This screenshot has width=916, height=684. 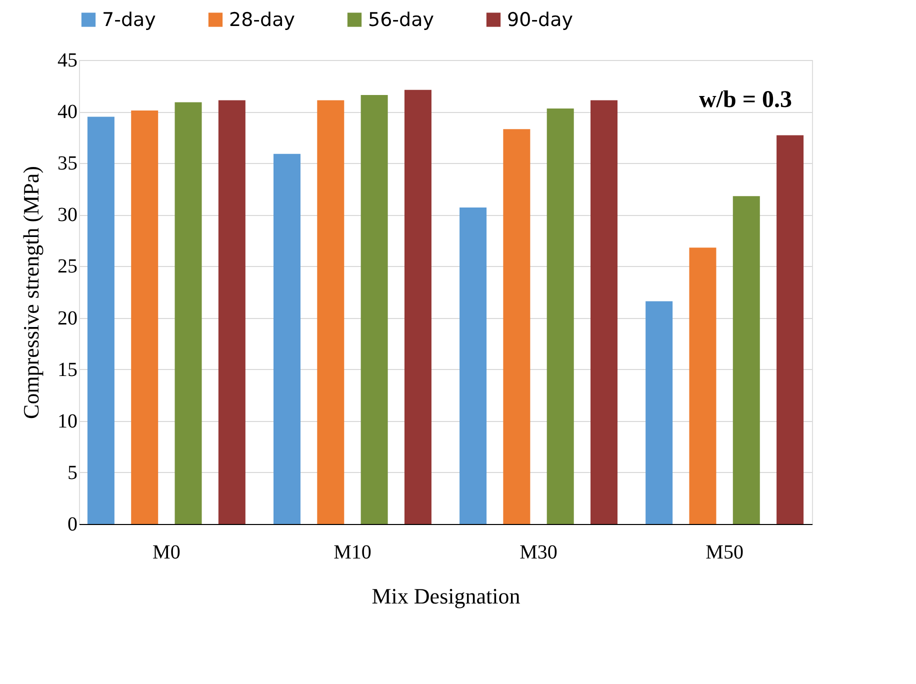 What do you see at coordinates (401, 19) in the screenshot?
I see `legend-label: 56-day` at bounding box center [401, 19].